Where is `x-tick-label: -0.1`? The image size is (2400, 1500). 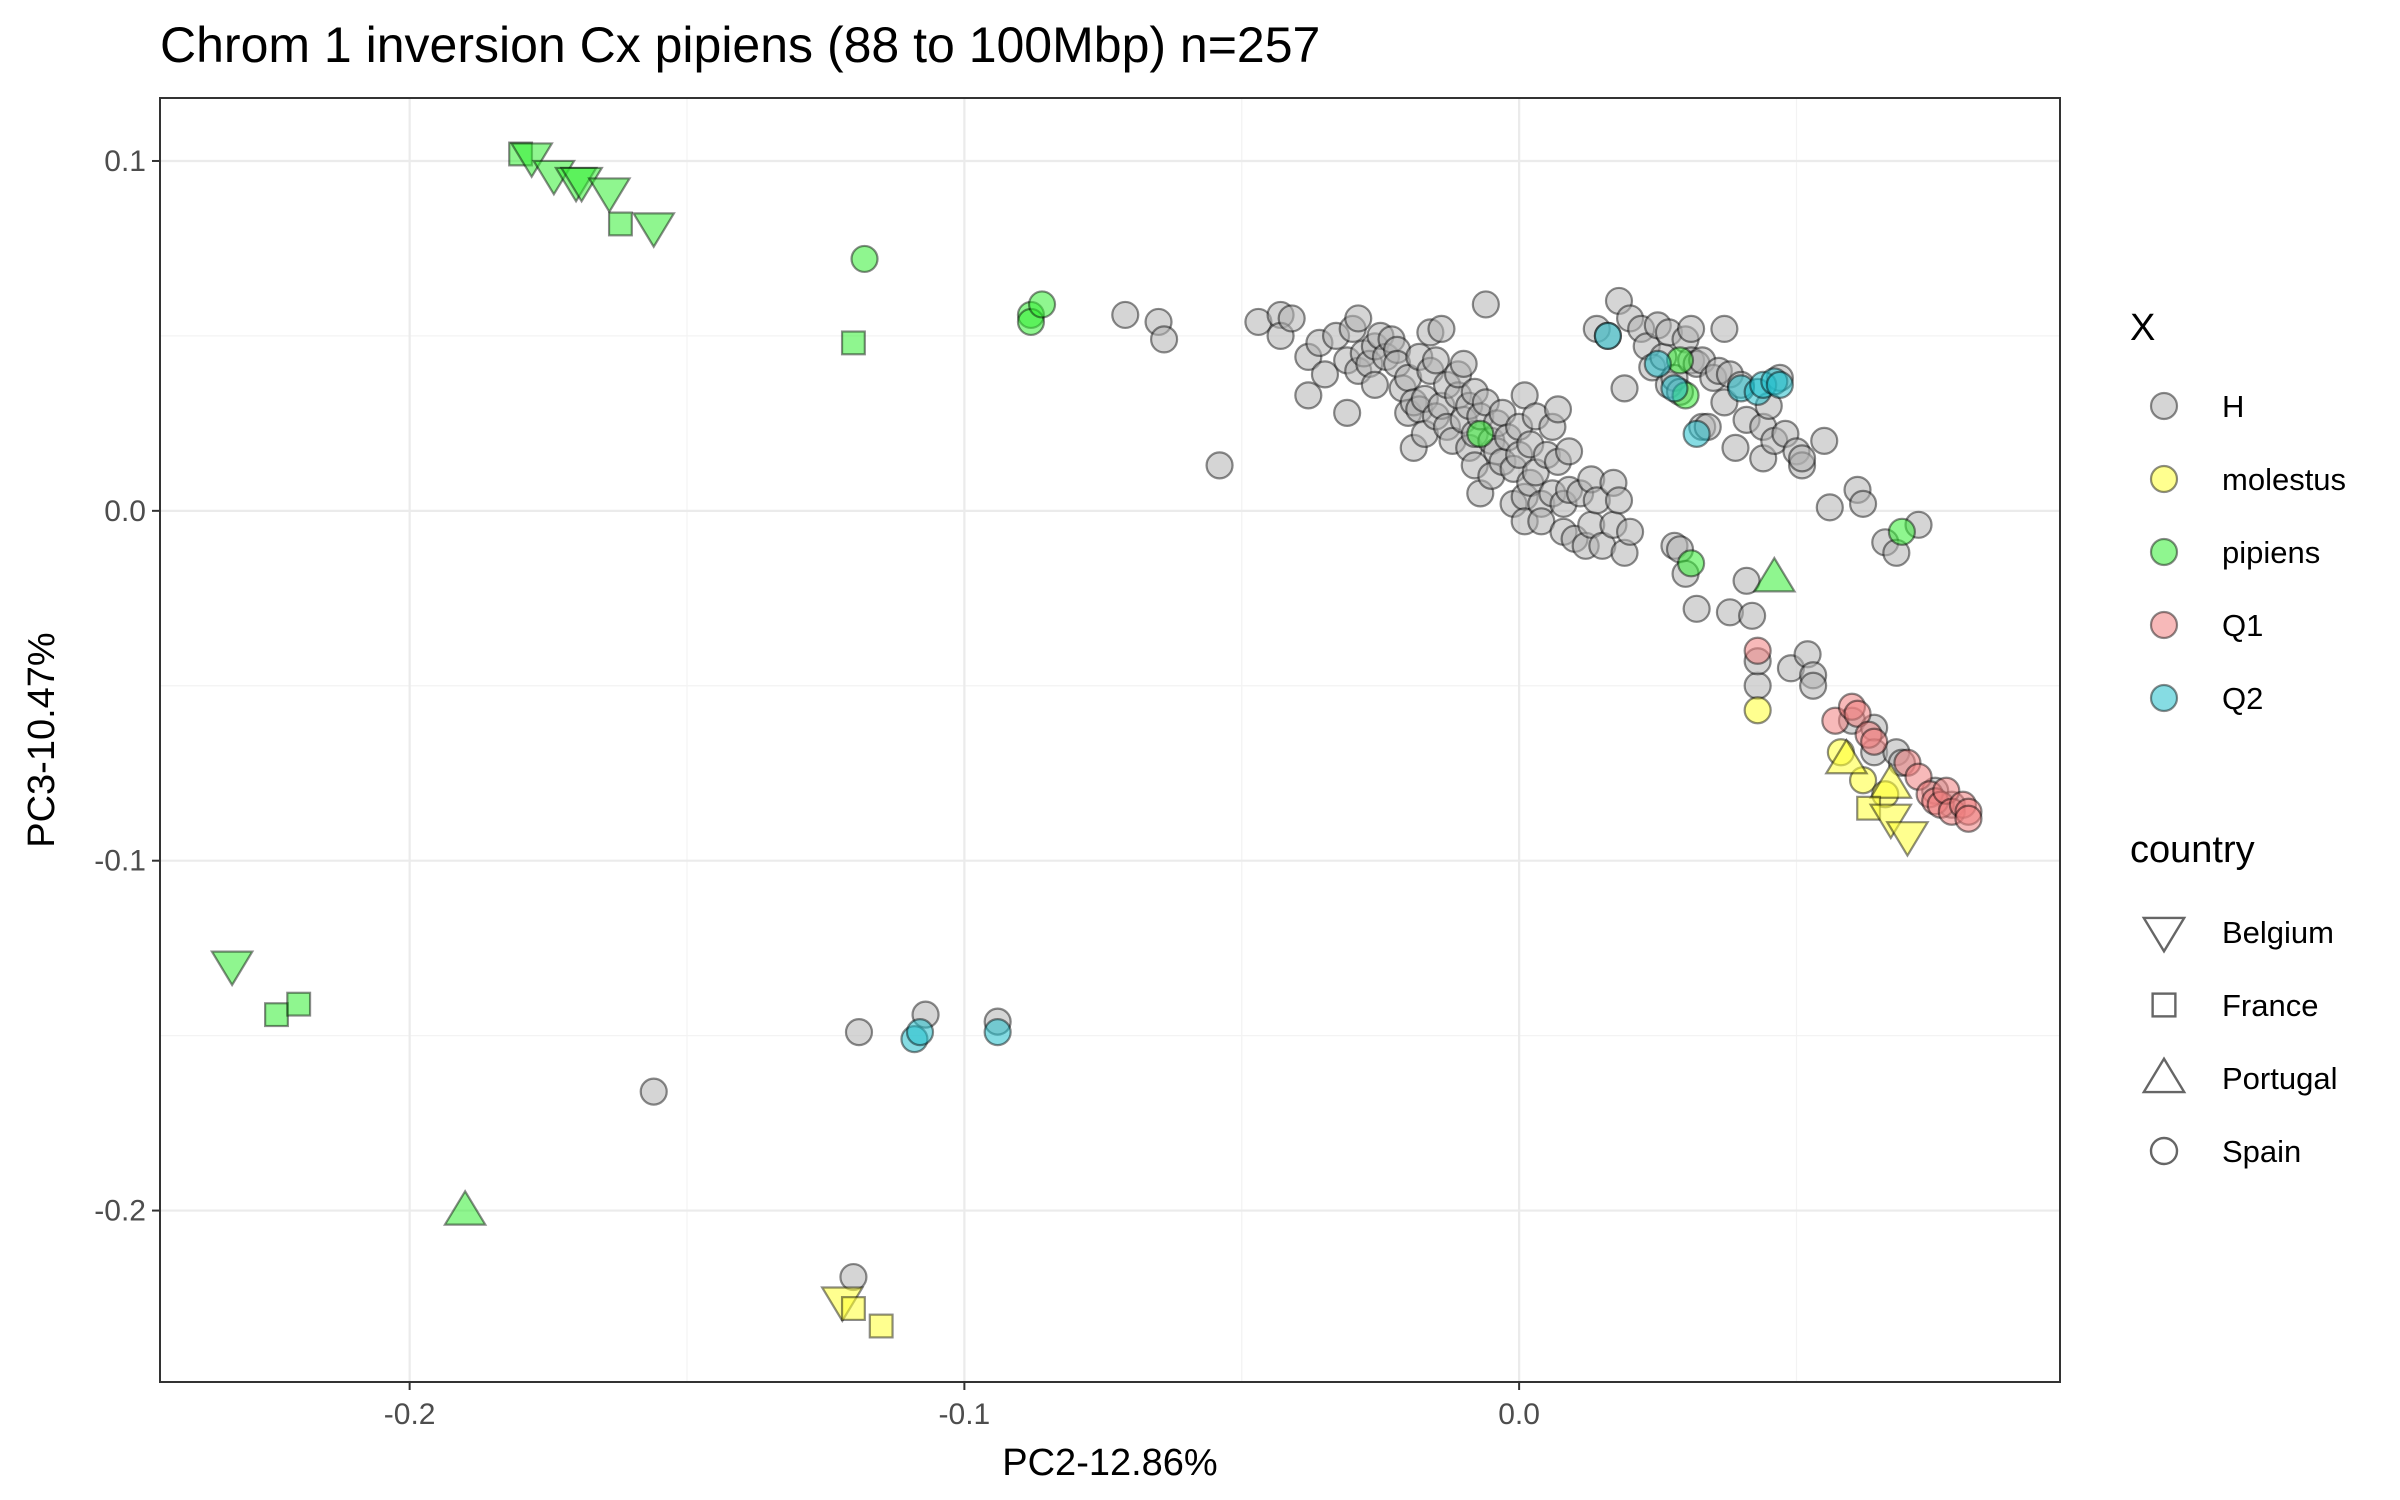 x-tick-label: -0.1 is located at coordinates (965, 1414).